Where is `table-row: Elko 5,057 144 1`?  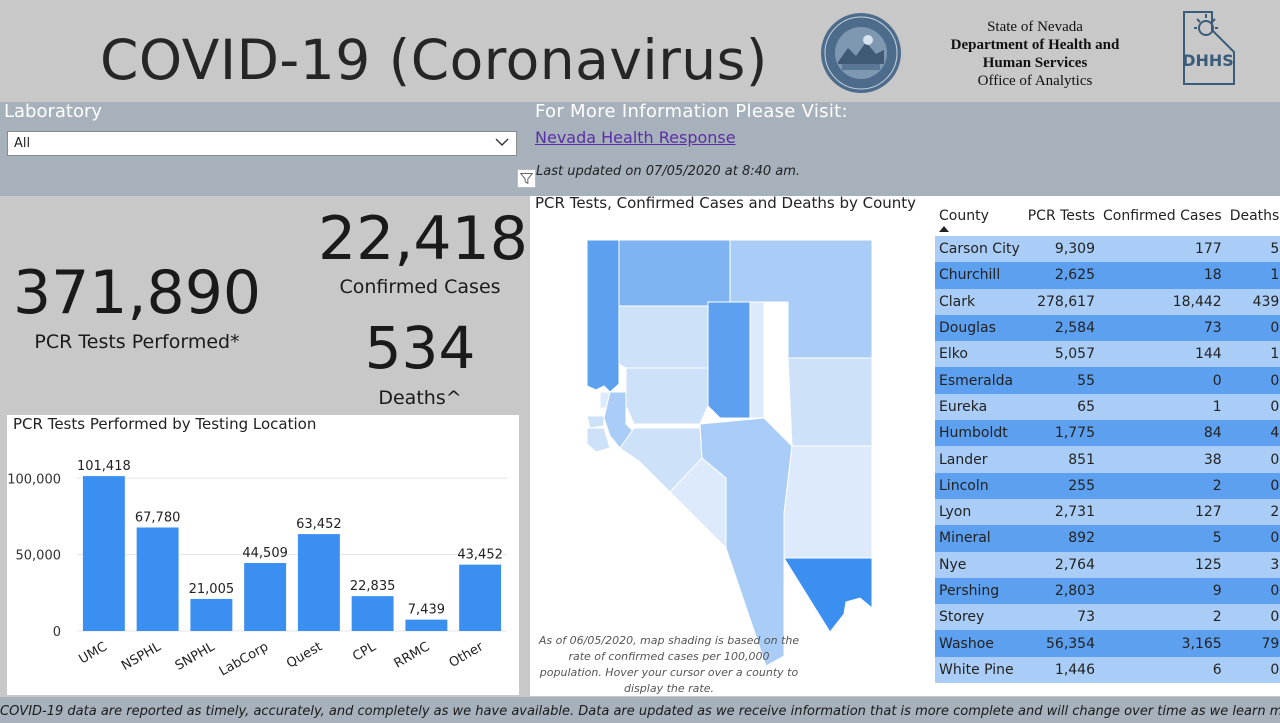 table-row: Elko 5,057 144 1 is located at coordinates (1107, 354).